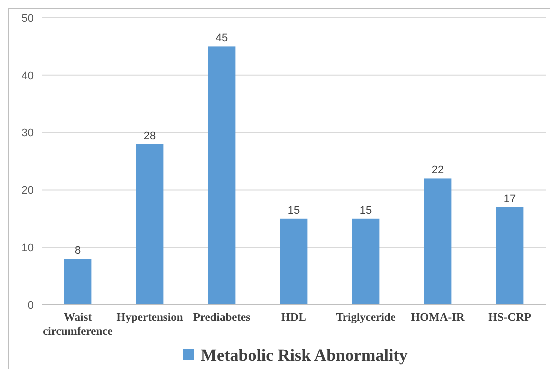 The image size is (550, 369). What do you see at coordinates (222, 38) in the screenshot?
I see `data-label: 45` at bounding box center [222, 38].